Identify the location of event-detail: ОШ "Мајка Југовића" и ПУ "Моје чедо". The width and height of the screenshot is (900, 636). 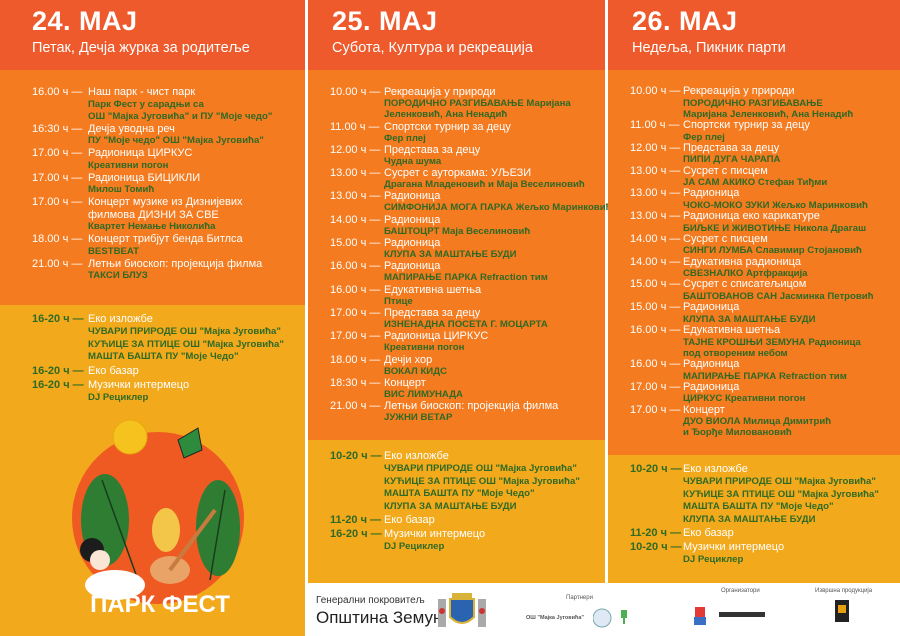
(180, 116).